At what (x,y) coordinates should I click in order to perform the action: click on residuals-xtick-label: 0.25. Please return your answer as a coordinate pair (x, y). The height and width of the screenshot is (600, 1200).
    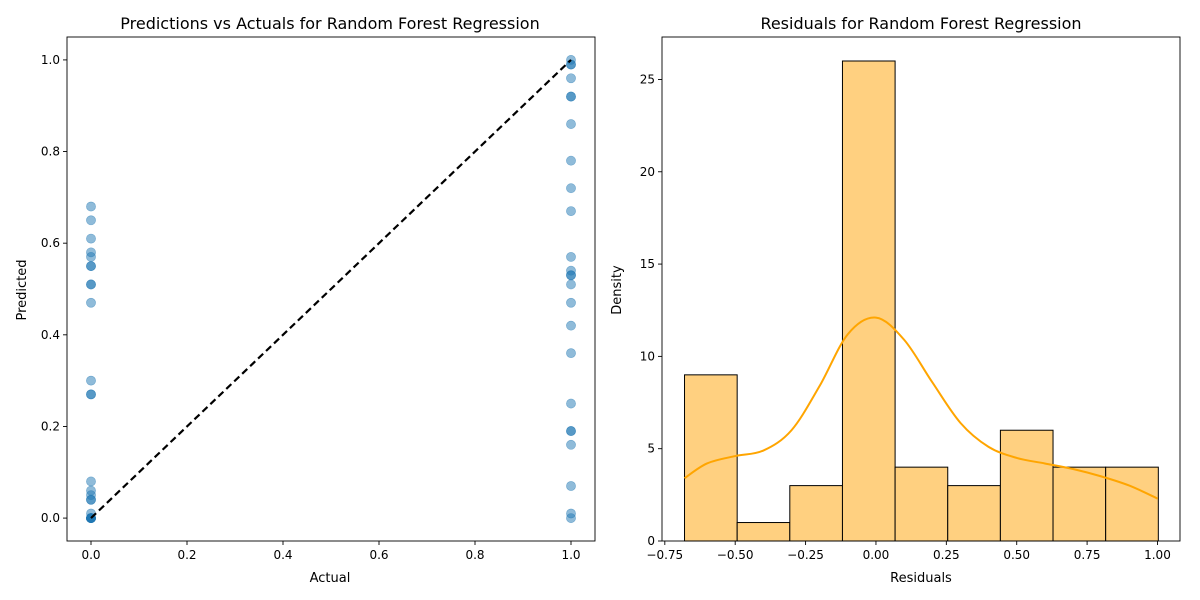
    Looking at the image, I should click on (946, 555).